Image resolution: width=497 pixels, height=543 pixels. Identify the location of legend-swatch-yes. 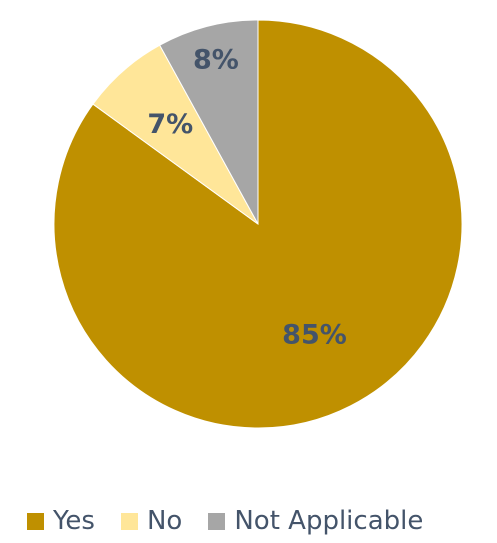
(35, 521).